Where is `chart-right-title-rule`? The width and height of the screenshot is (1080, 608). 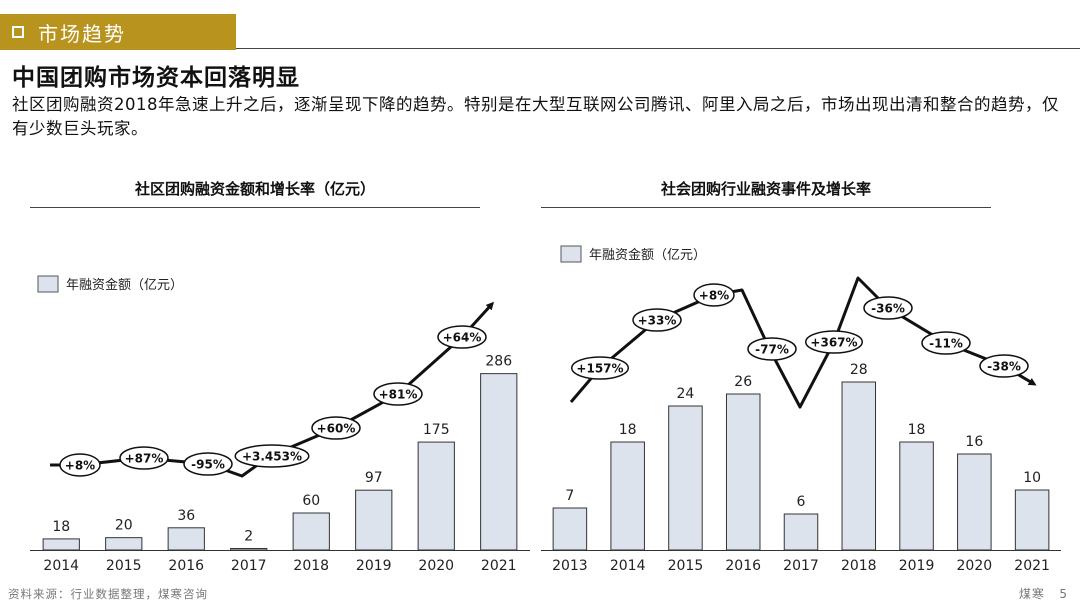
chart-right-title-rule is located at coordinates (766, 207).